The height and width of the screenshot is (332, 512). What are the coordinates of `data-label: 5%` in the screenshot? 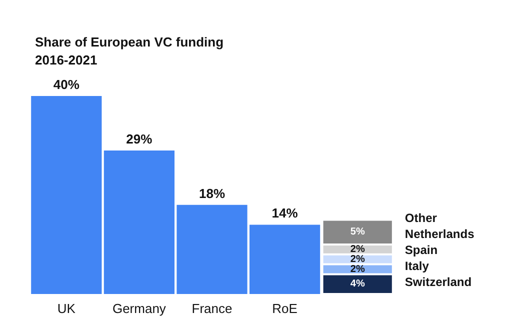 It's located at (357, 232).